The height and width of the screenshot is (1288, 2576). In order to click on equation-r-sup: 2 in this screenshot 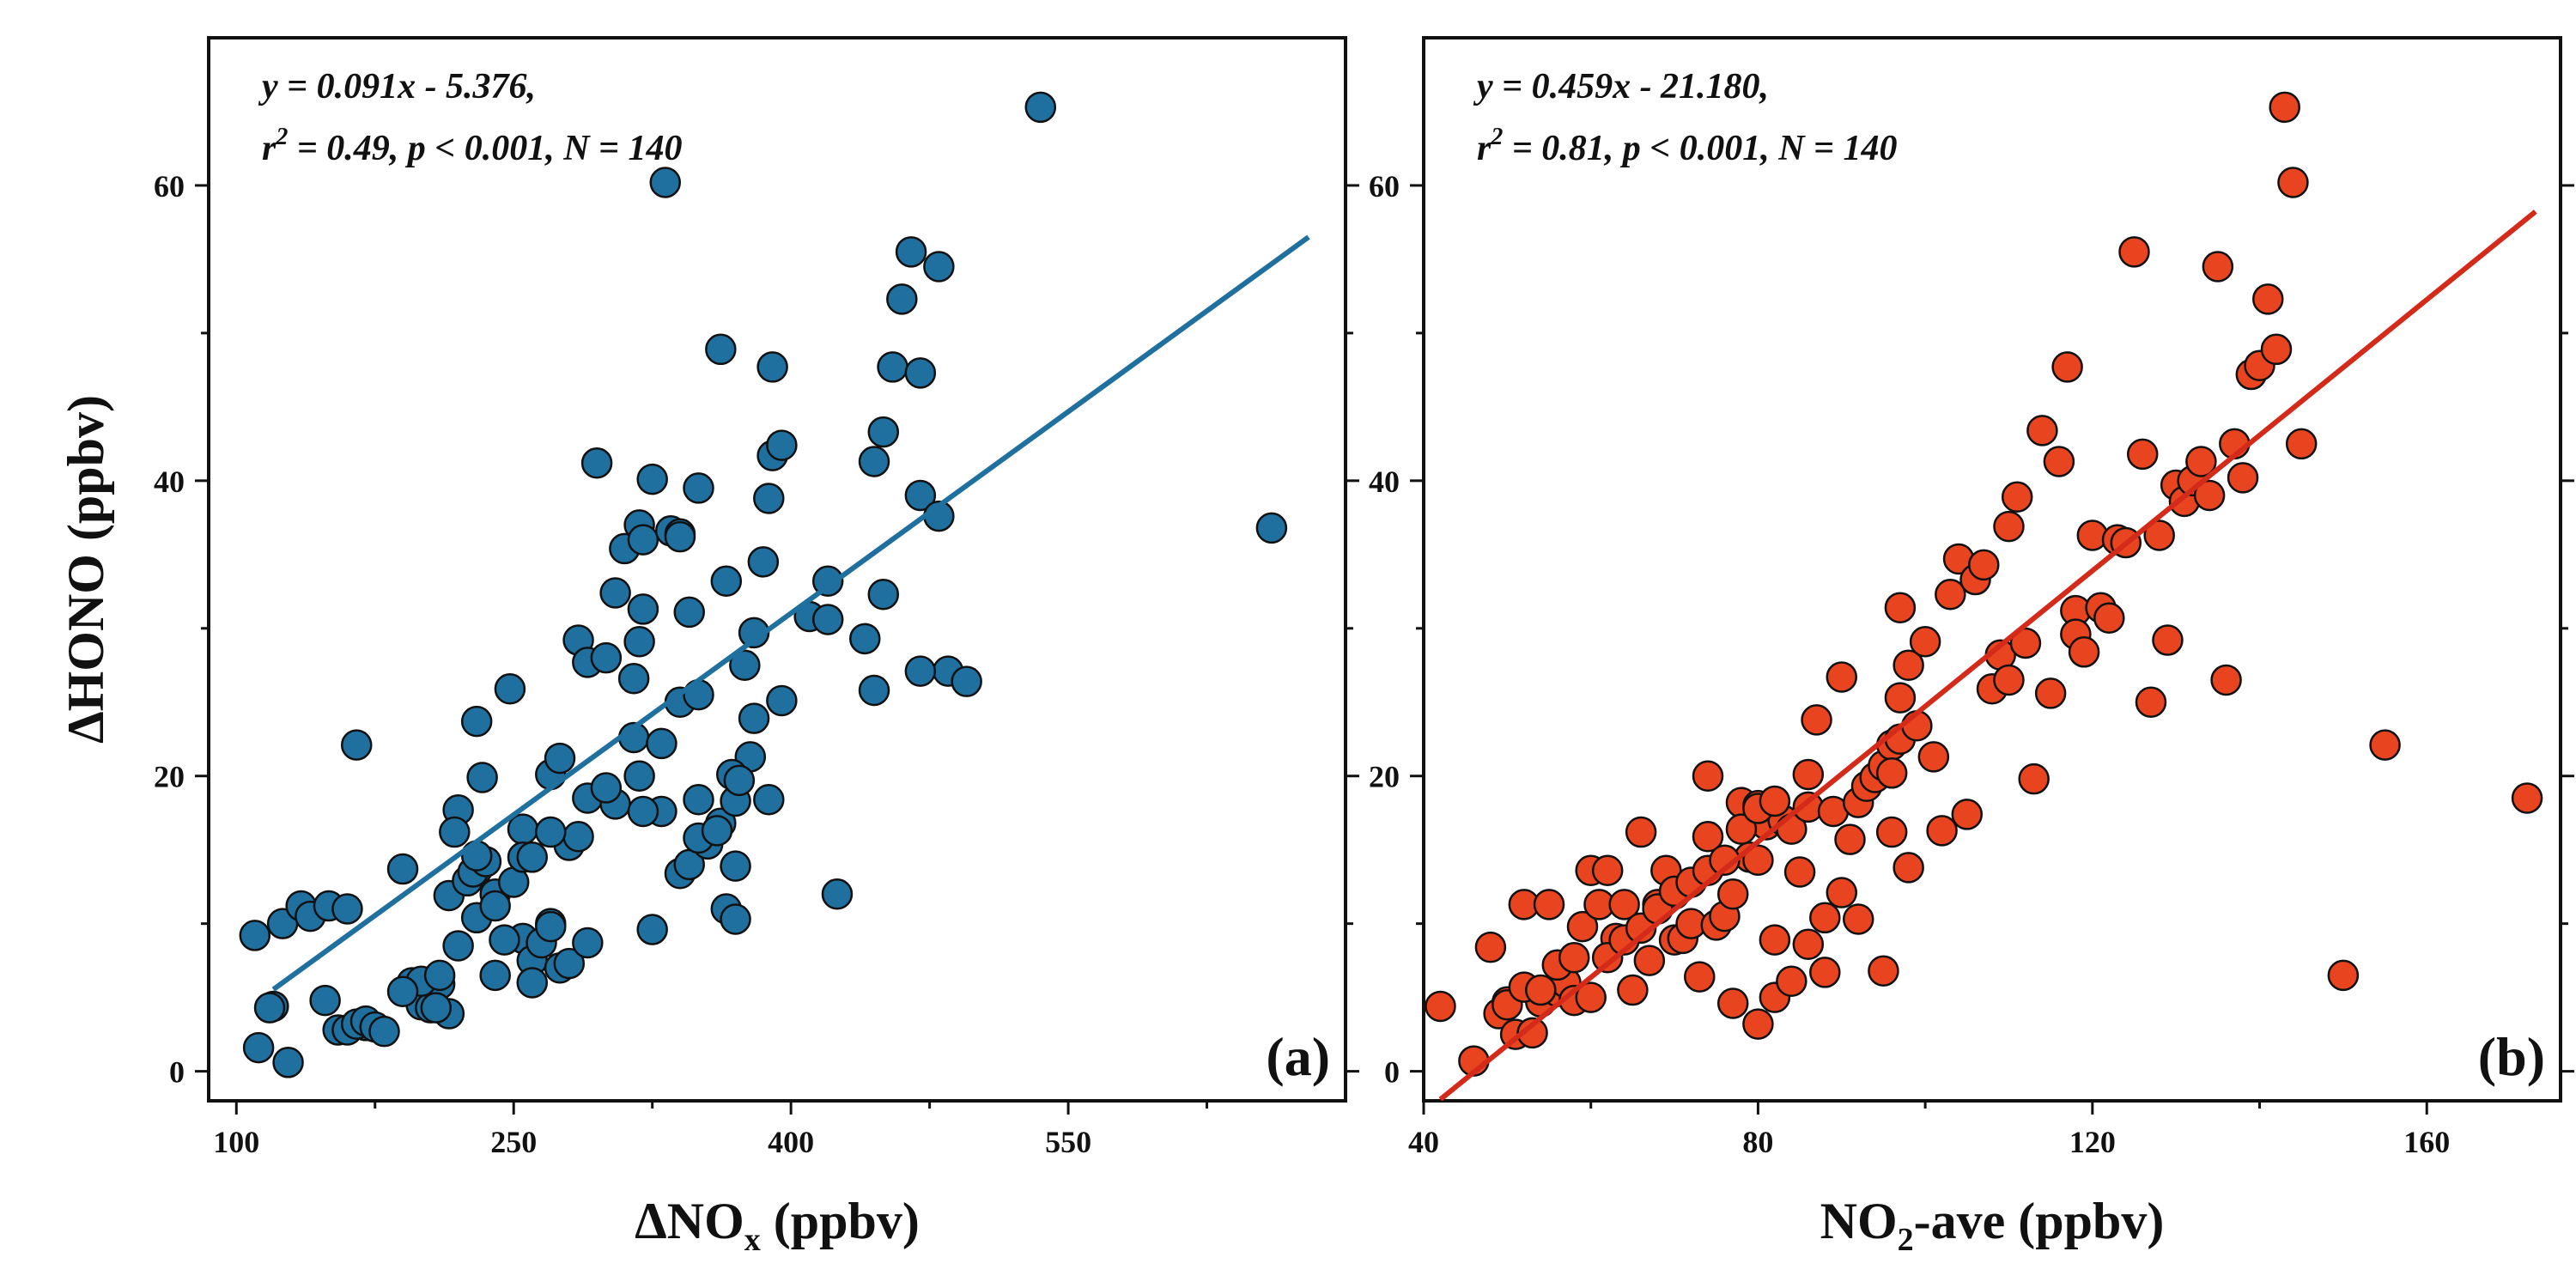, I will do `click(281, 137)`.